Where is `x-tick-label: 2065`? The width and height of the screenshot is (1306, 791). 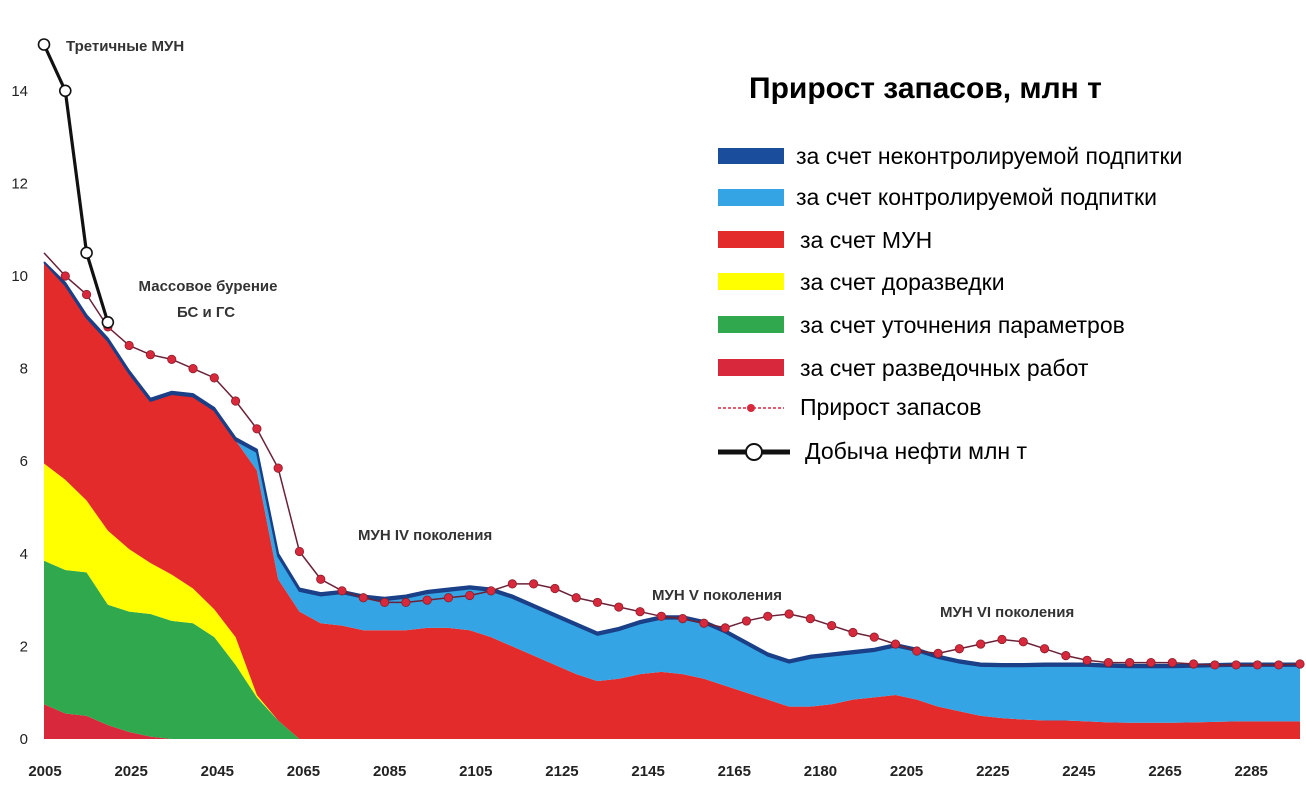
x-tick-label: 2065 is located at coordinates (303, 771).